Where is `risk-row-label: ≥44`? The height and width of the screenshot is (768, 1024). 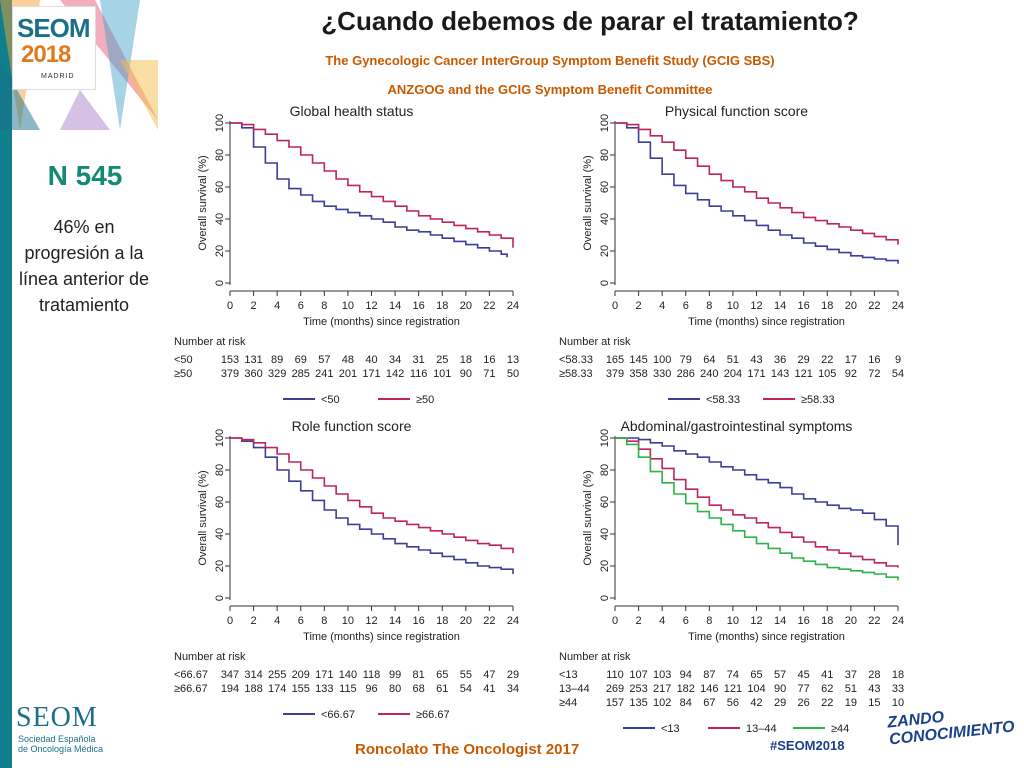
risk-row-label: ≥44 is located at coordinates (568, 703).